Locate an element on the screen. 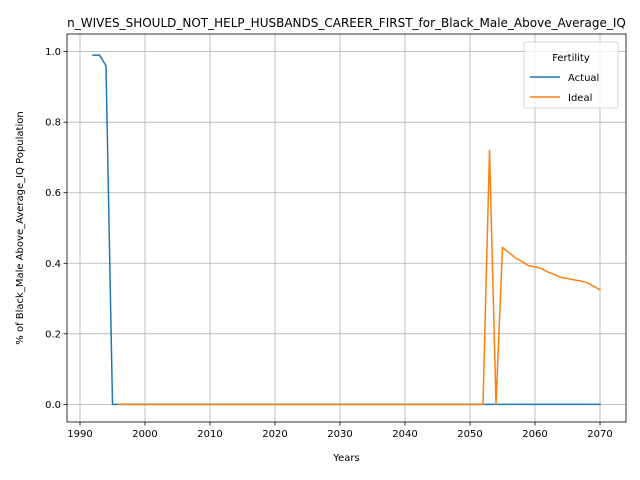  x-axis-ticks: 1990 2000 2010 2020 2030 2040 2050 2060 2070 is located at coordinates (340, 431).